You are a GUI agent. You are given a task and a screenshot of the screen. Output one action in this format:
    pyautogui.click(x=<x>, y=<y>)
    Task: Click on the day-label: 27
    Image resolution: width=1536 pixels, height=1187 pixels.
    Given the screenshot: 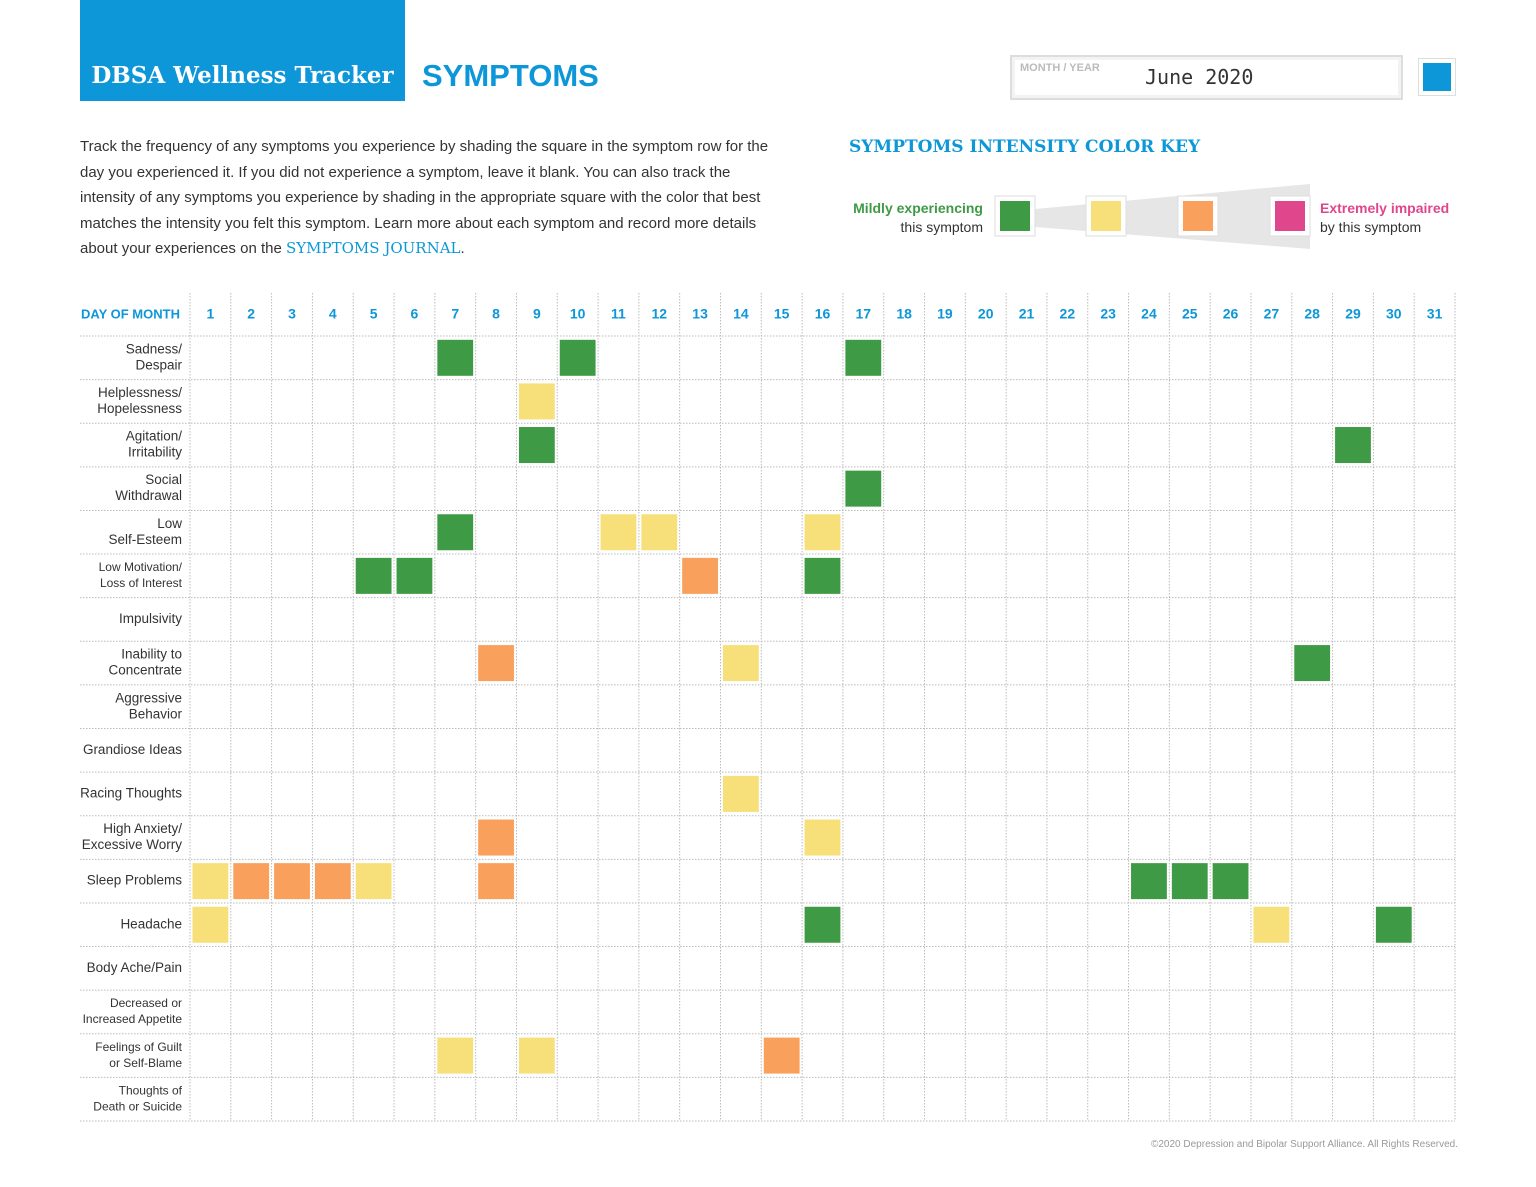 What is the action you would take?
    pyautogui.click(x=1272, y=314)
    